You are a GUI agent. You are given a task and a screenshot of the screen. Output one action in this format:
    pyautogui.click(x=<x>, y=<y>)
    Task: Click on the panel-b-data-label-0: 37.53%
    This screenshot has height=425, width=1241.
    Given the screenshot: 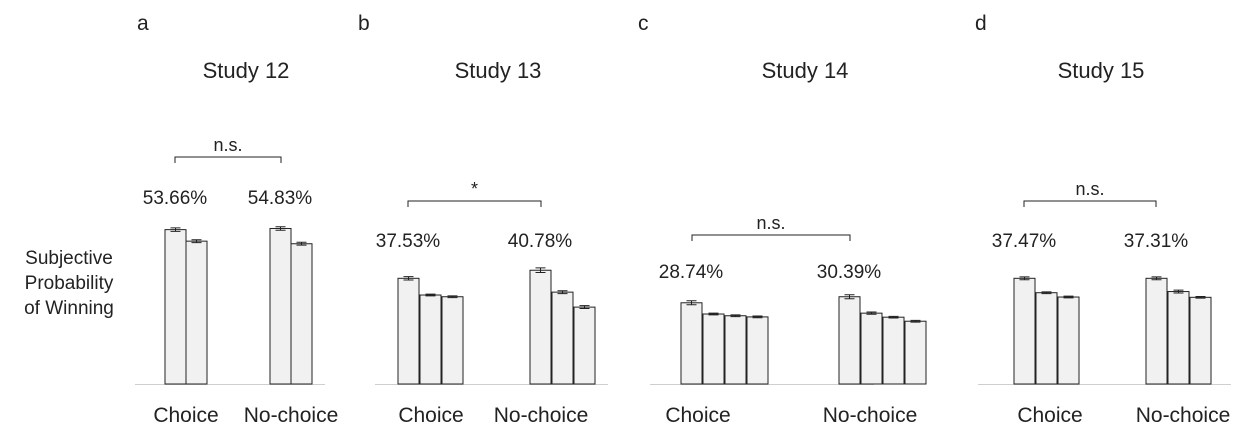 What is the action you would take?
    pyautogui.click(x=408, y=241)
    